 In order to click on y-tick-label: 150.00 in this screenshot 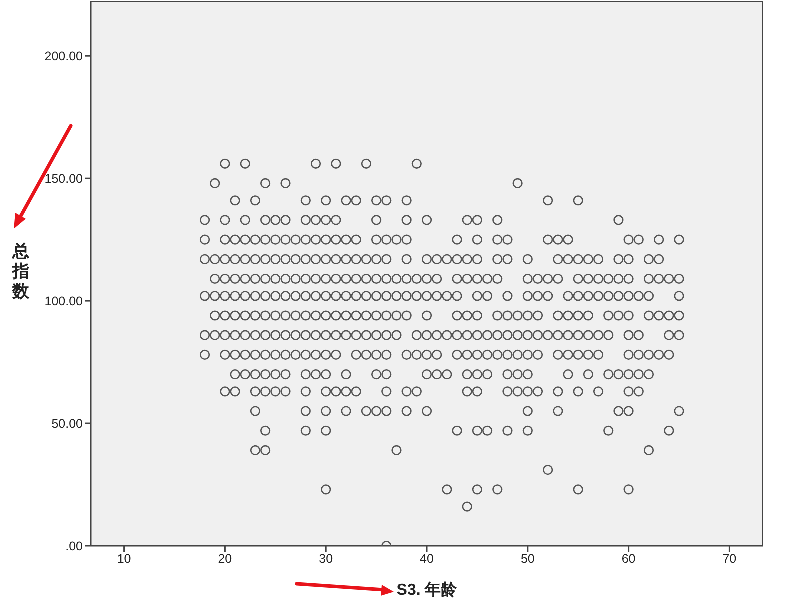, I will do `click(64, 179)`.